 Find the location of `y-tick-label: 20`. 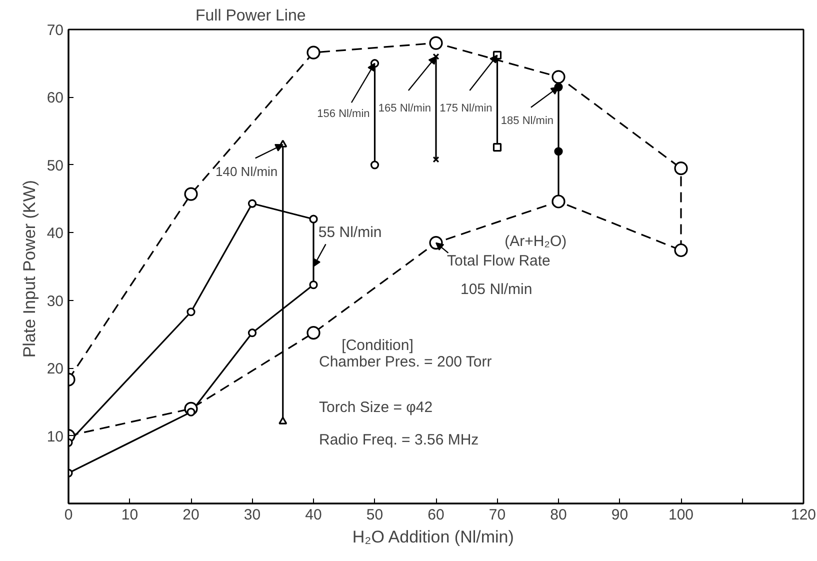

y-tick-label: 20 is located at coordinates (55, 369).